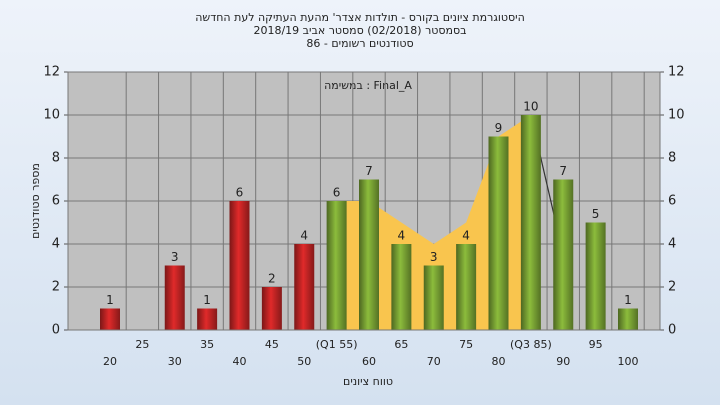 The height and width of the screenshot is (405, 720). Describe the element at coordinates (207, 344) in the screenshot. I see `x-tick-label: 35` at that location.